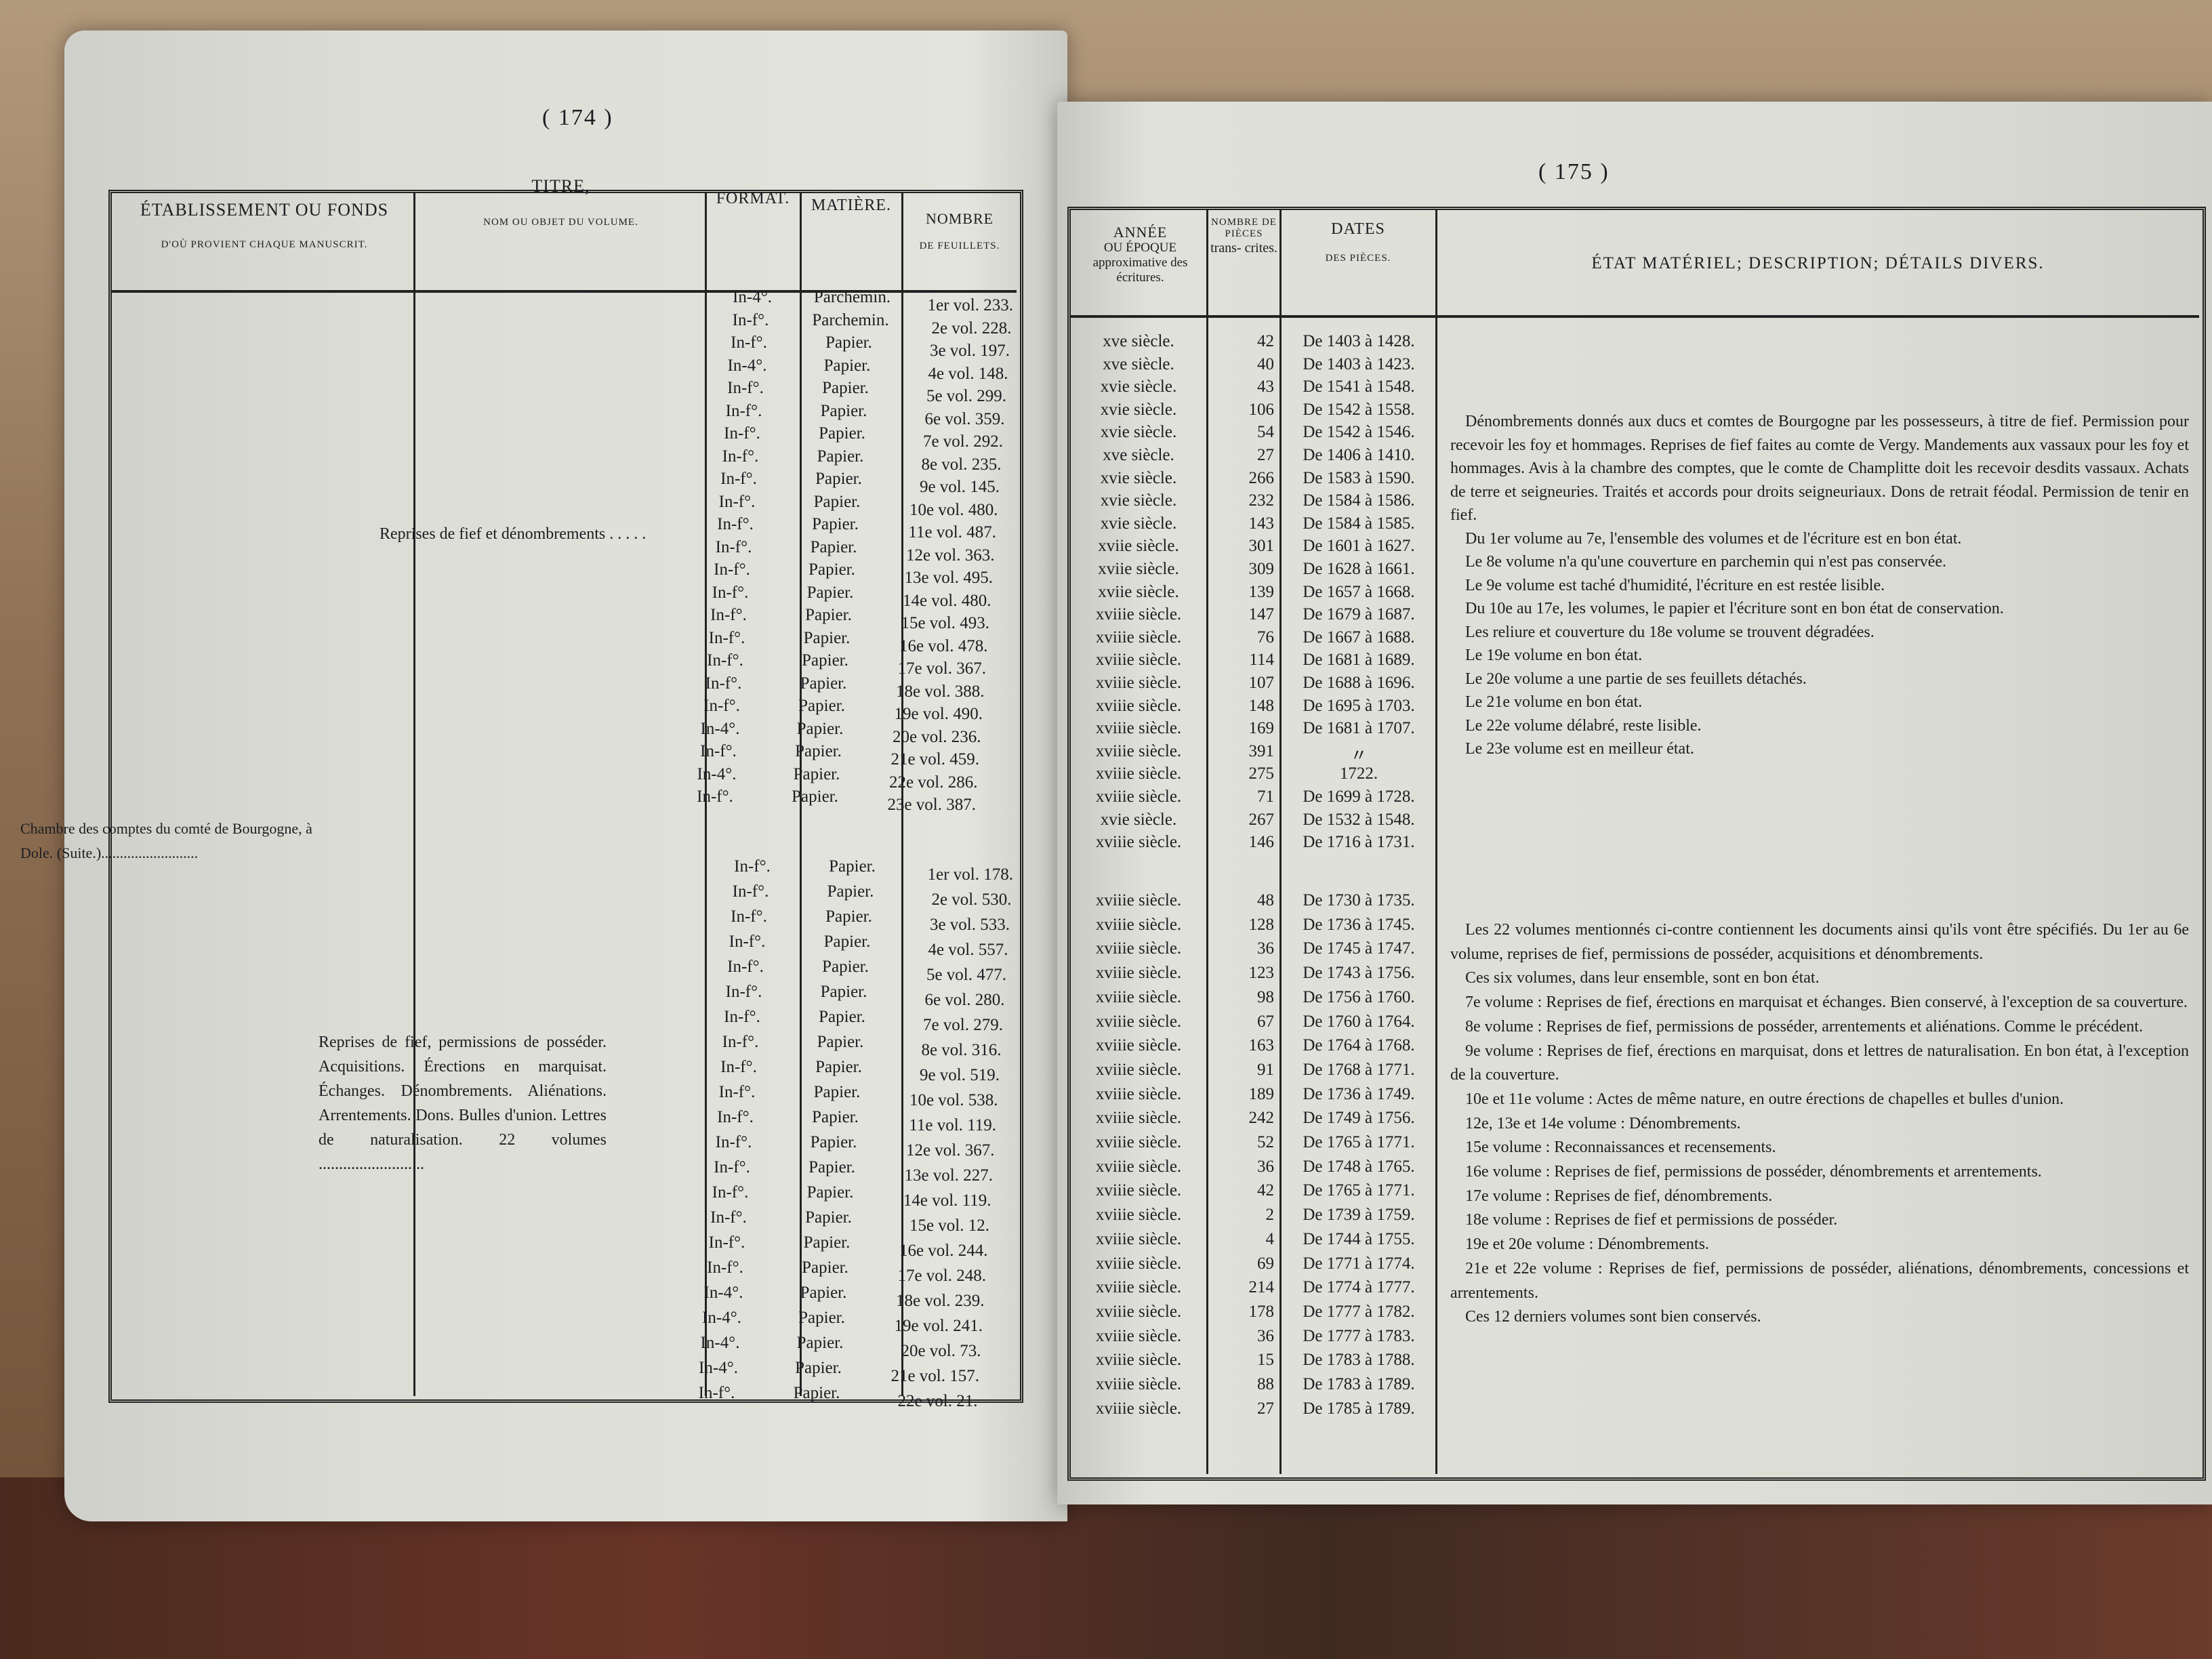  I want to click on nombre-pieces-cell: 71, so click(1265, 796).